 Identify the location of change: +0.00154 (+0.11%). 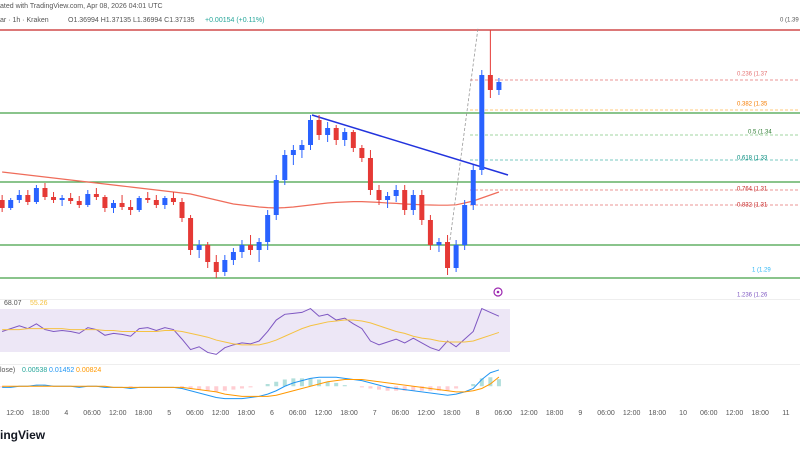
(234, 20).